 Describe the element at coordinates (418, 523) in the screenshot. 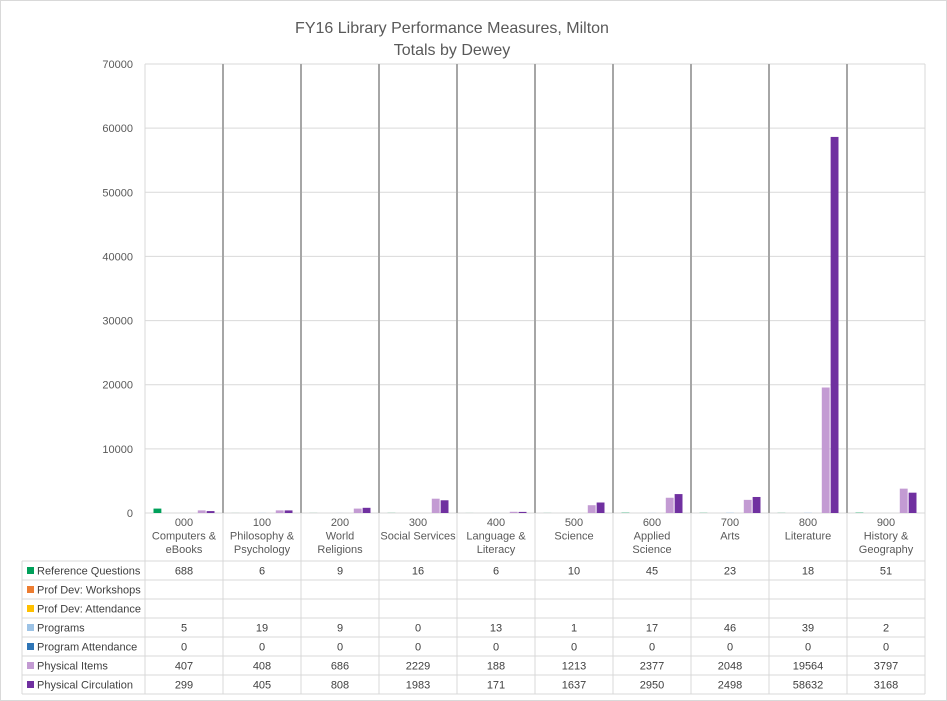

I see `category-label: 300` at that location.